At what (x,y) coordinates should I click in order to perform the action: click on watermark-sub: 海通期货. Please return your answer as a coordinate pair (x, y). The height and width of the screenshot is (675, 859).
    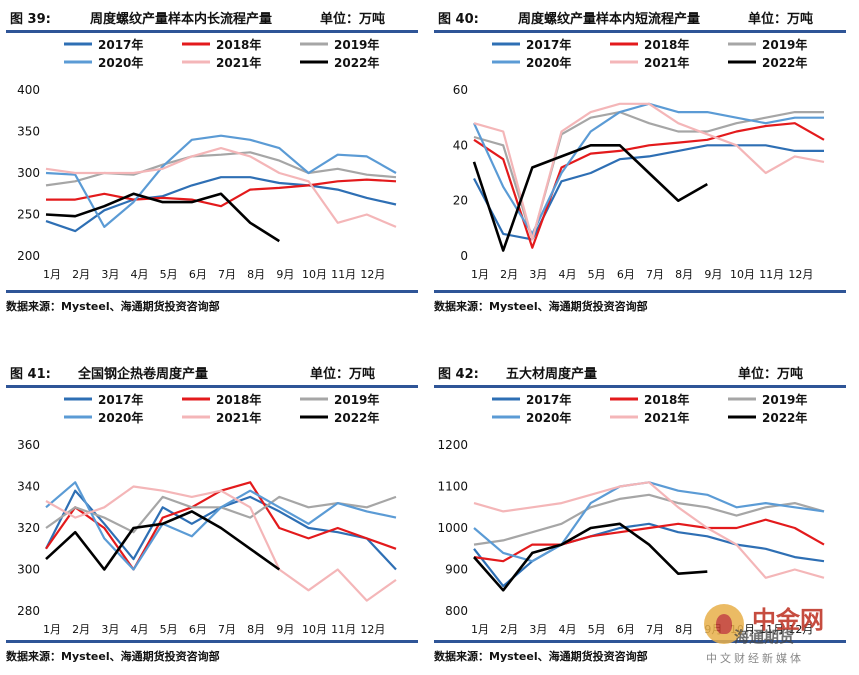
    Looking at the image, I should click on (764, 637).